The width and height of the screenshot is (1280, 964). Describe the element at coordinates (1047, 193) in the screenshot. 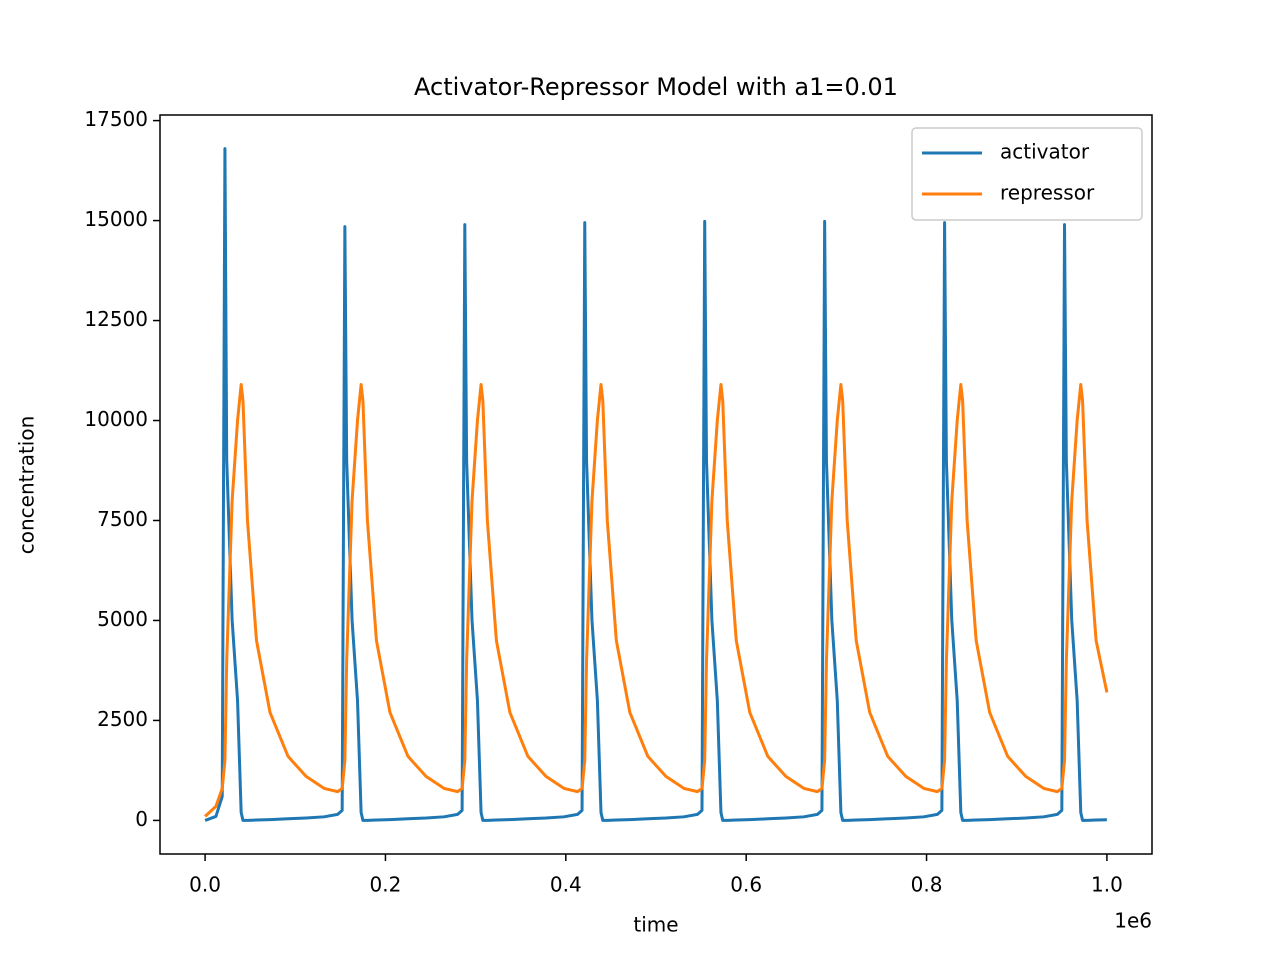

I see `legend-label: repressor` at that location.